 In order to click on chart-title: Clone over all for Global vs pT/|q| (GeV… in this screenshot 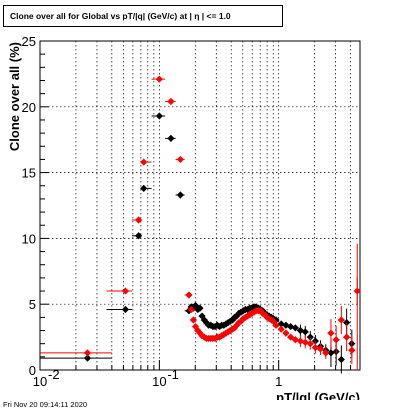, I will do `click(143, 16)`.